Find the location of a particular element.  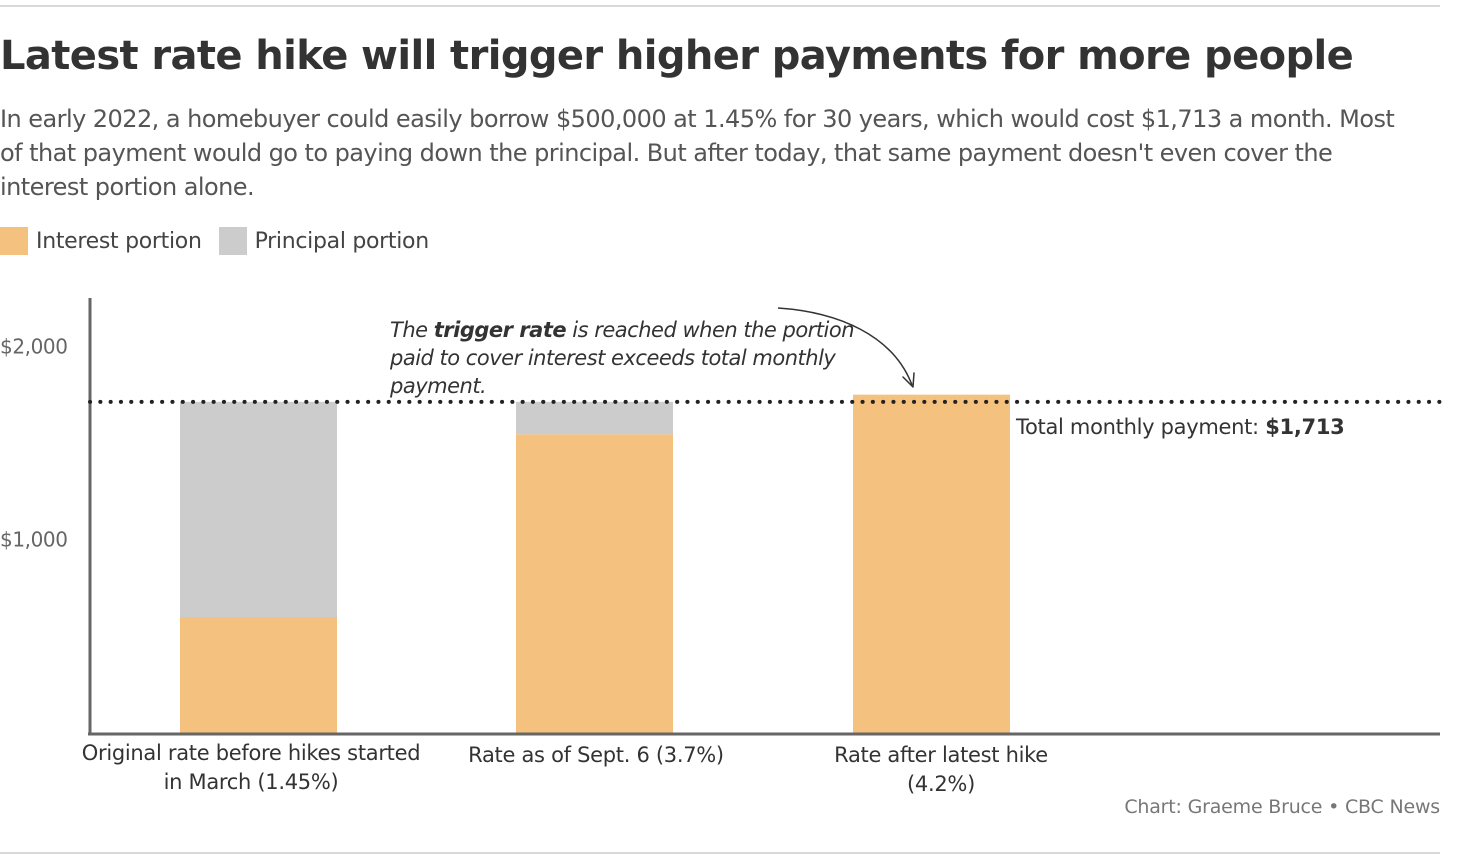

annotation-text-bold: trigger rate is located at coordinates (500, 330).